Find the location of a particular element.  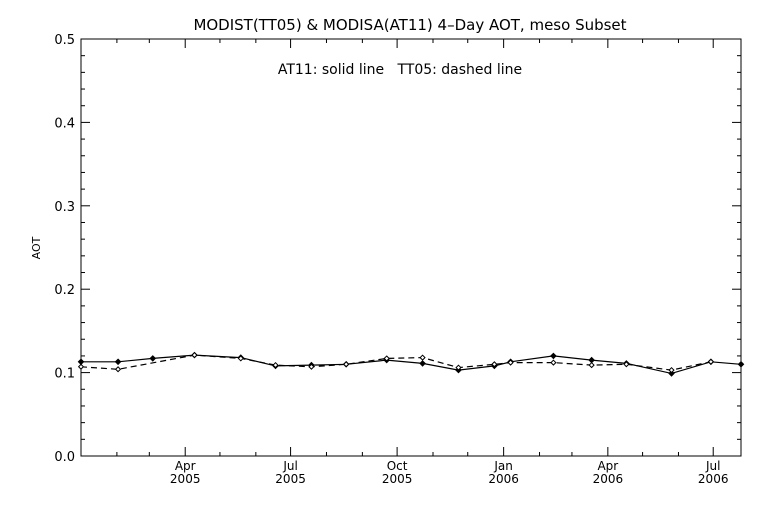

x-tick-label-month: Oct is located at coordinates (397, 466).